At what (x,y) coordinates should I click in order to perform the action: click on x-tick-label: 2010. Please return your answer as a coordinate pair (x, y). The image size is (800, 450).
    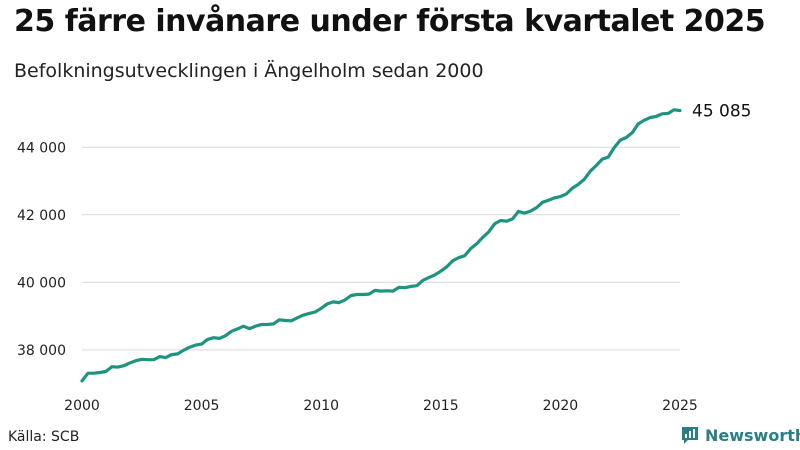
    Looking at the image, I should click on (321, 406).